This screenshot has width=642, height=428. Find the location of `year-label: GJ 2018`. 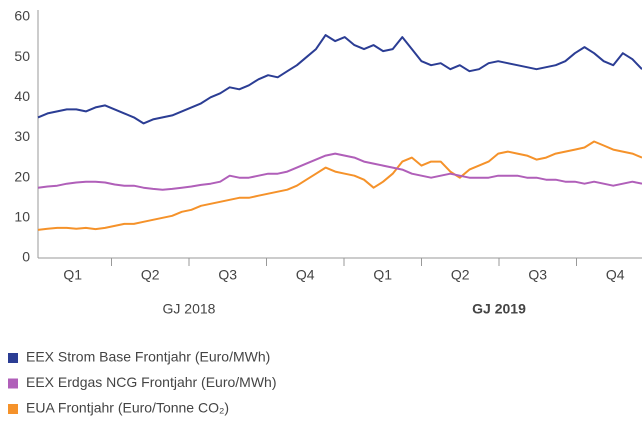

year-label: GJ 2018 is located at coordinates (189, 309).